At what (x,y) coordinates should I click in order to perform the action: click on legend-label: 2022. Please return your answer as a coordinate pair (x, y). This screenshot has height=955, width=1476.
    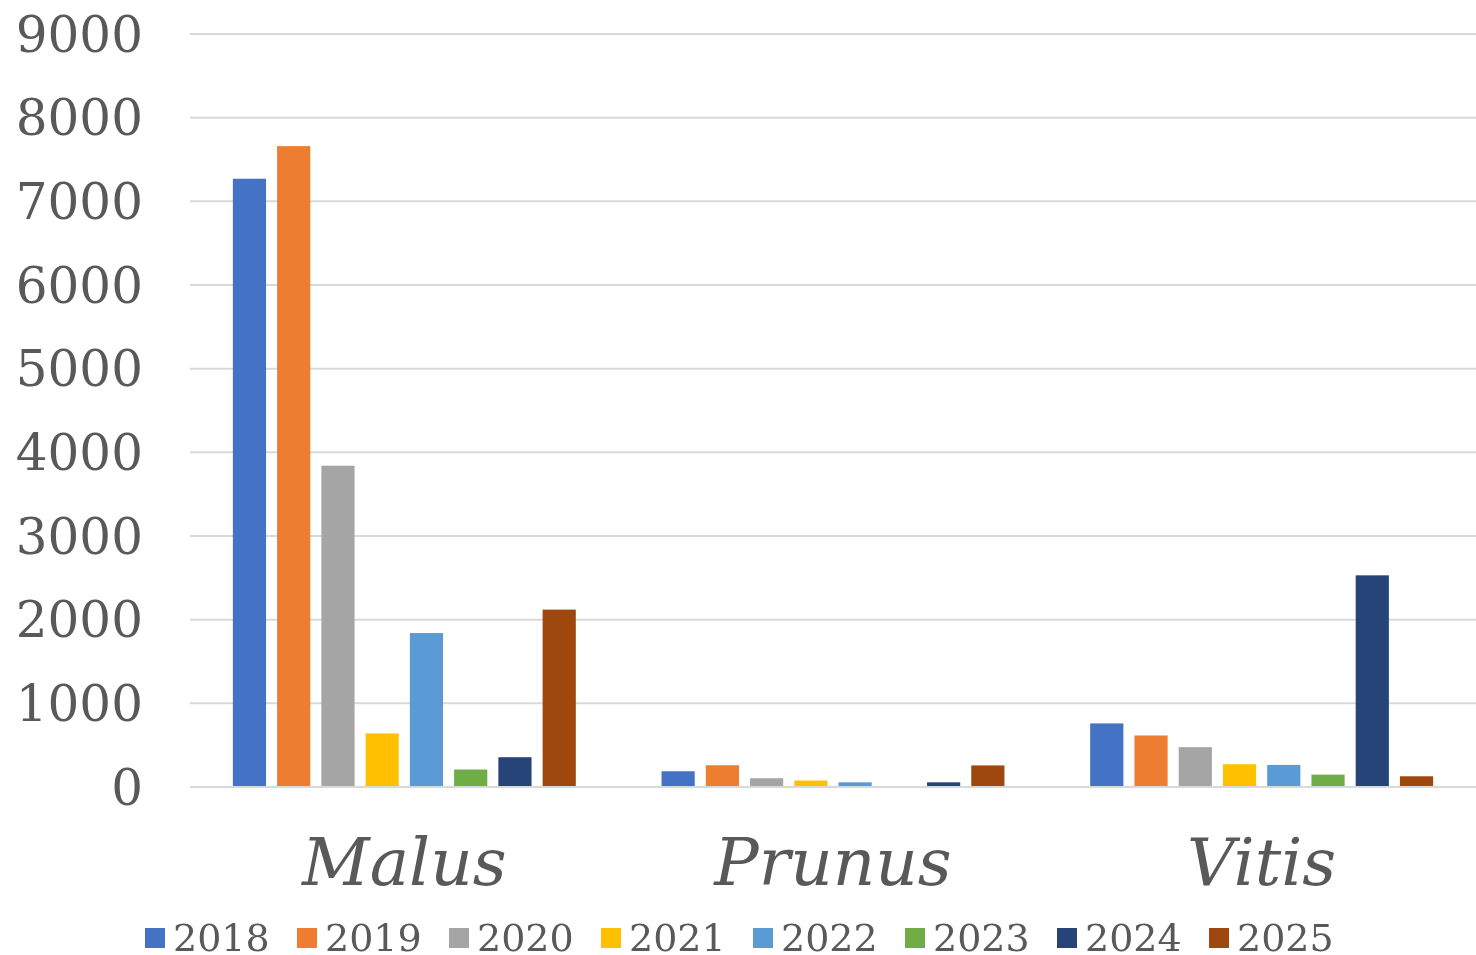
    Looking at the image, I should click on (829, 935).